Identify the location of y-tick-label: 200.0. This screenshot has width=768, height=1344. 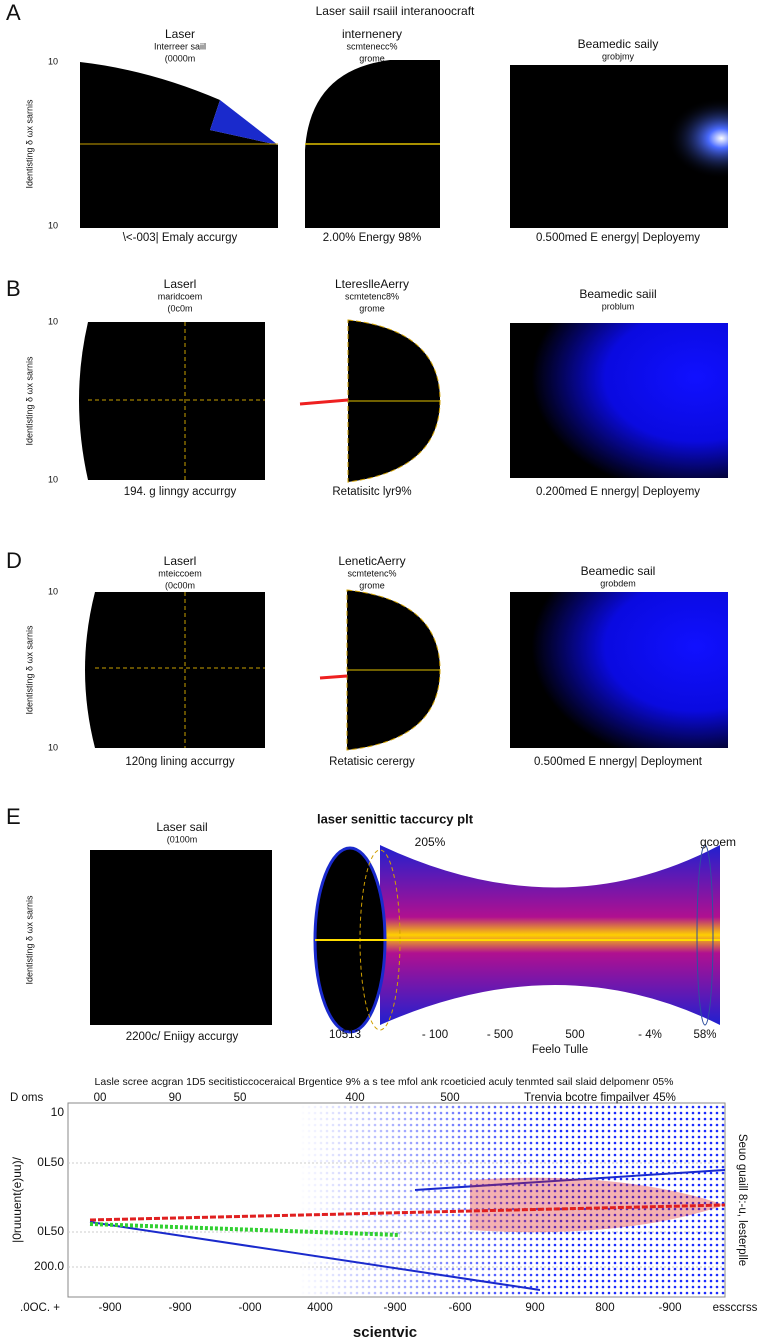
(49, 1266).